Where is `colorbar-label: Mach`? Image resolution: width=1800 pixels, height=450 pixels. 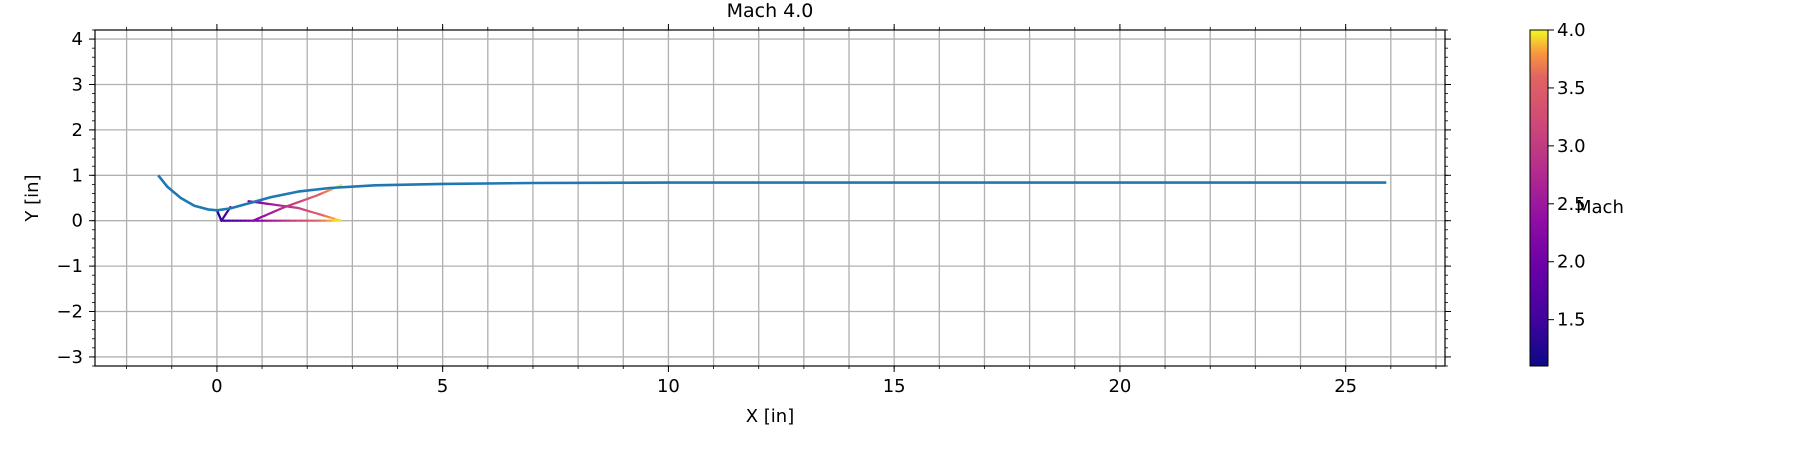 colorbar-label: Mach is located at coordinates (1600, 207).